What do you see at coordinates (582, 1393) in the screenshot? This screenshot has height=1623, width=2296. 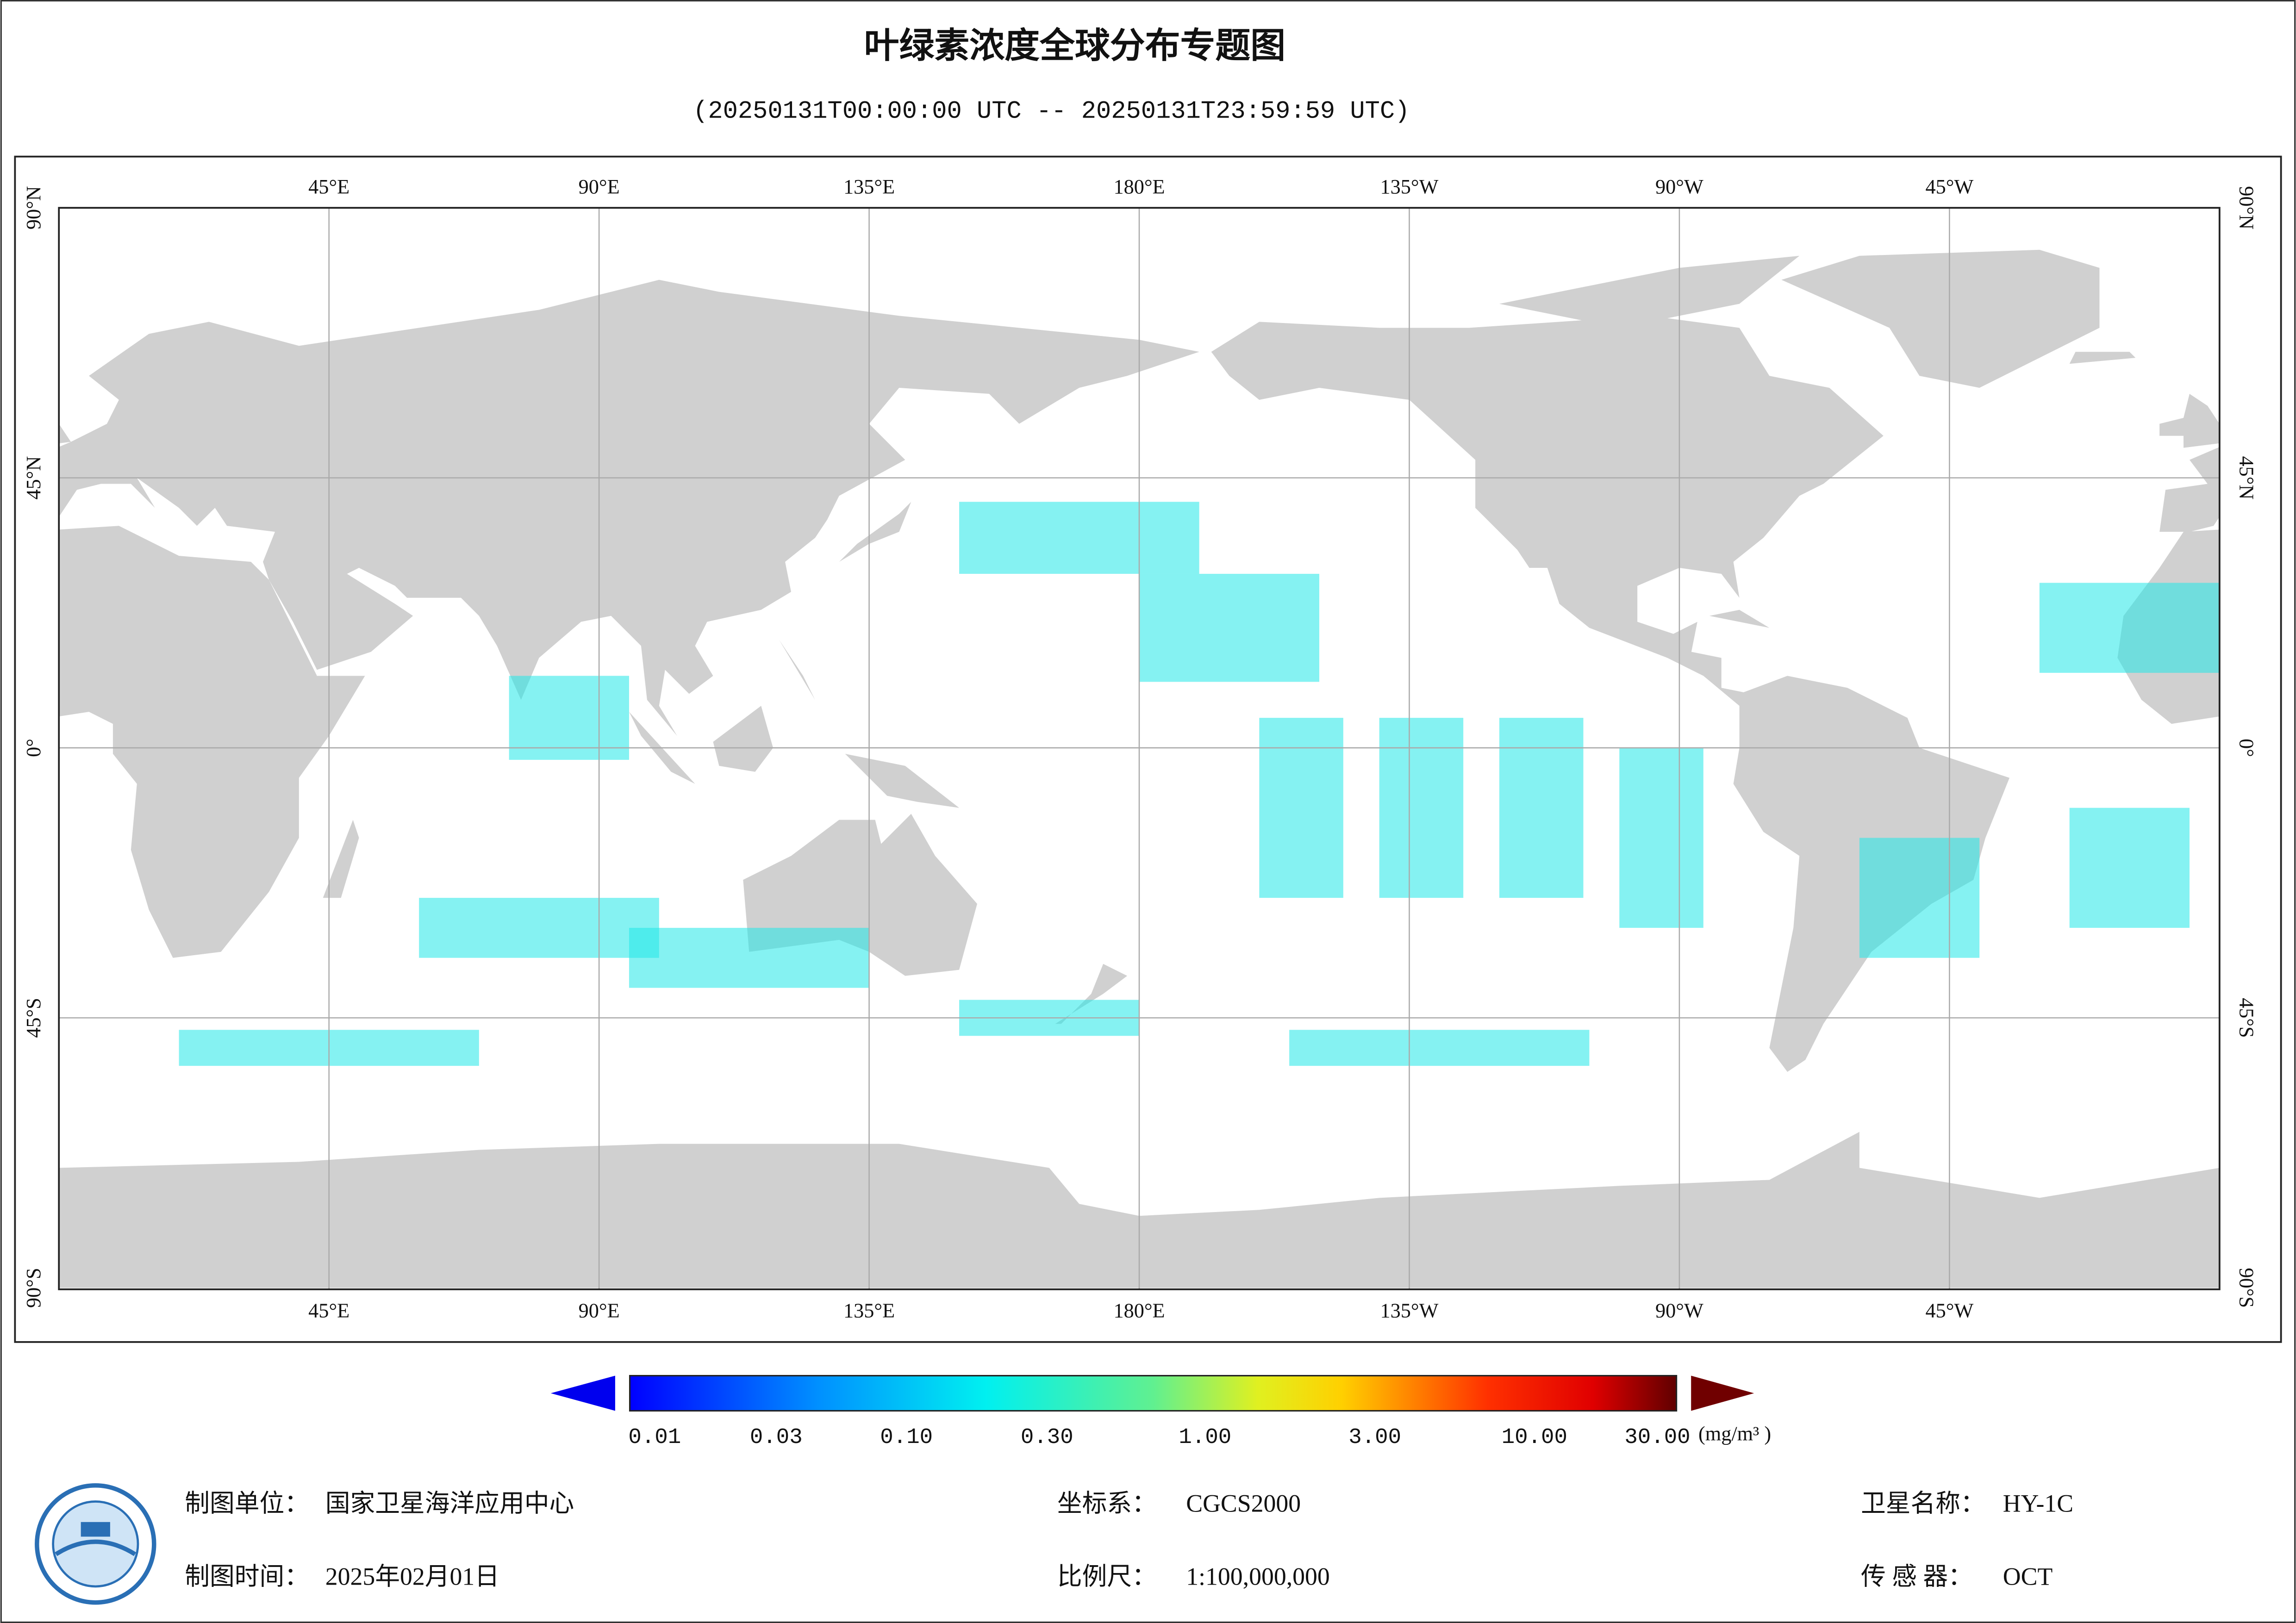 I see `colorbar-low-arrow` at bounding box center [582, 1393].